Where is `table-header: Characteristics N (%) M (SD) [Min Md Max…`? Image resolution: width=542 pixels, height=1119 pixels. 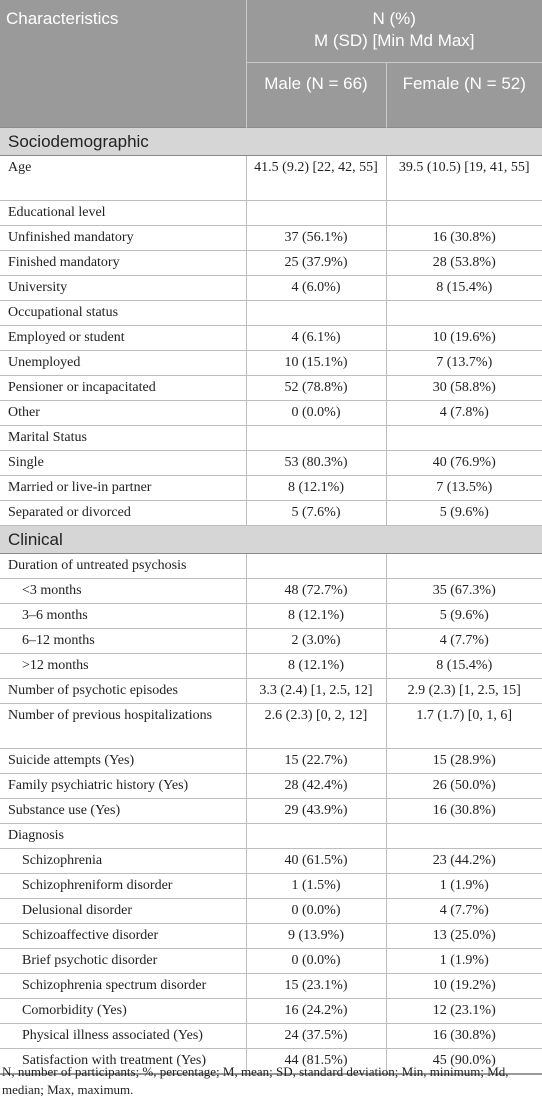
table-header: Characteristics N (%) M (SD) [Min Md Max… is located at coordinates (271, 64).